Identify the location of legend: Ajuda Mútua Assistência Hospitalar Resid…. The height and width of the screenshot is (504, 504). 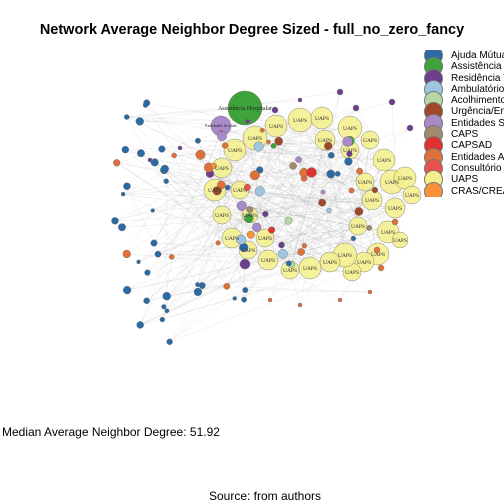
(463, 123).